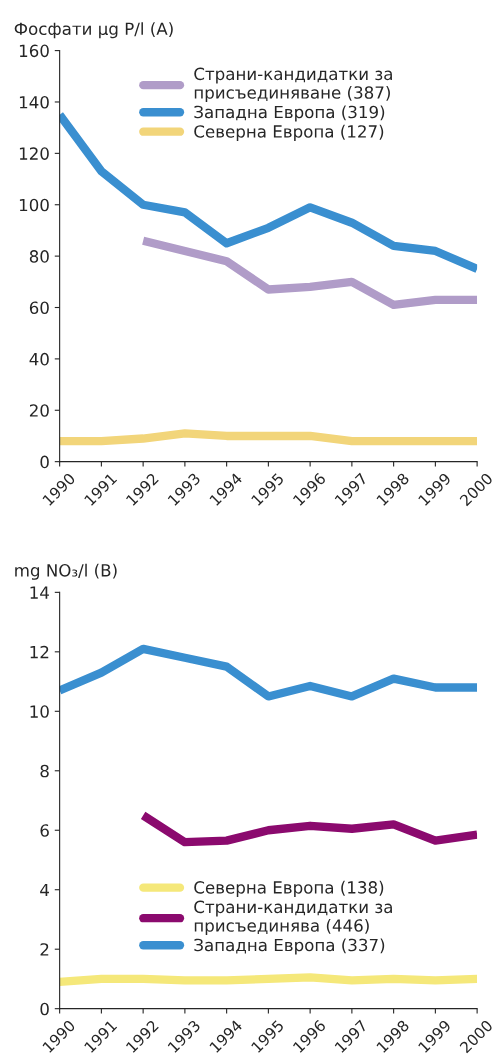 Image resolution: width=497 pixels, height=1054 pixels. I want to click on y-tick-label: 6, so click(44, 830).